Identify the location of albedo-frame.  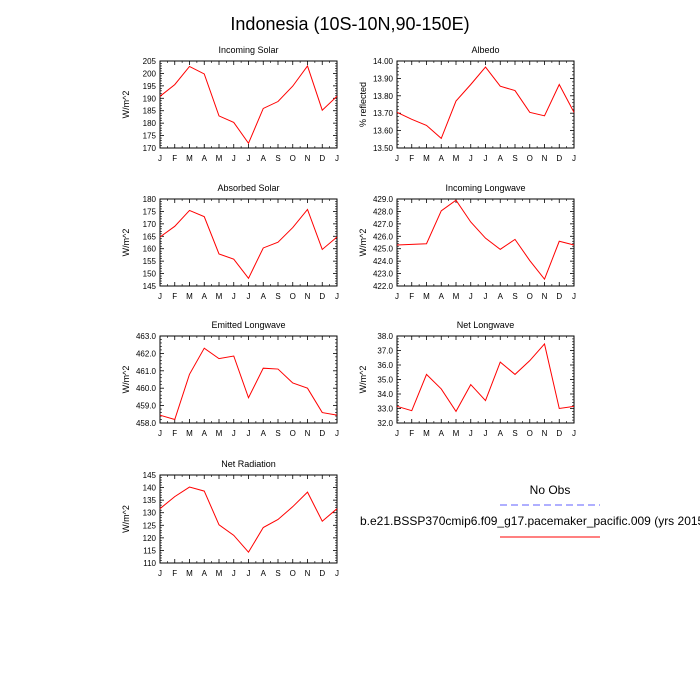
(485, 104).